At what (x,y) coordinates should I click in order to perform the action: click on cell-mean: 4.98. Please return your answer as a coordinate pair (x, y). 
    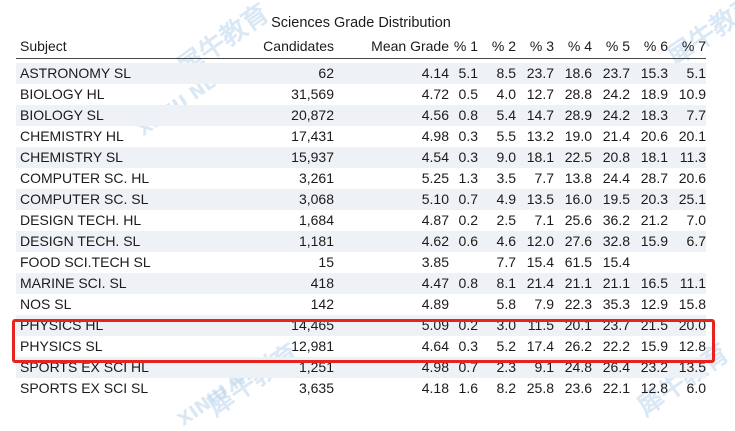
    Looking at the image, I should click on (435, 136).